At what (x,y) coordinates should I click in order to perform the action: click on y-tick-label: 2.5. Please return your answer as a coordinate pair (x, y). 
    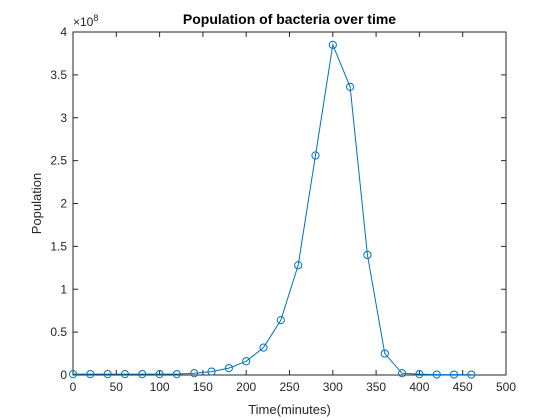
    Looking at the image, I should click on (58, 161).